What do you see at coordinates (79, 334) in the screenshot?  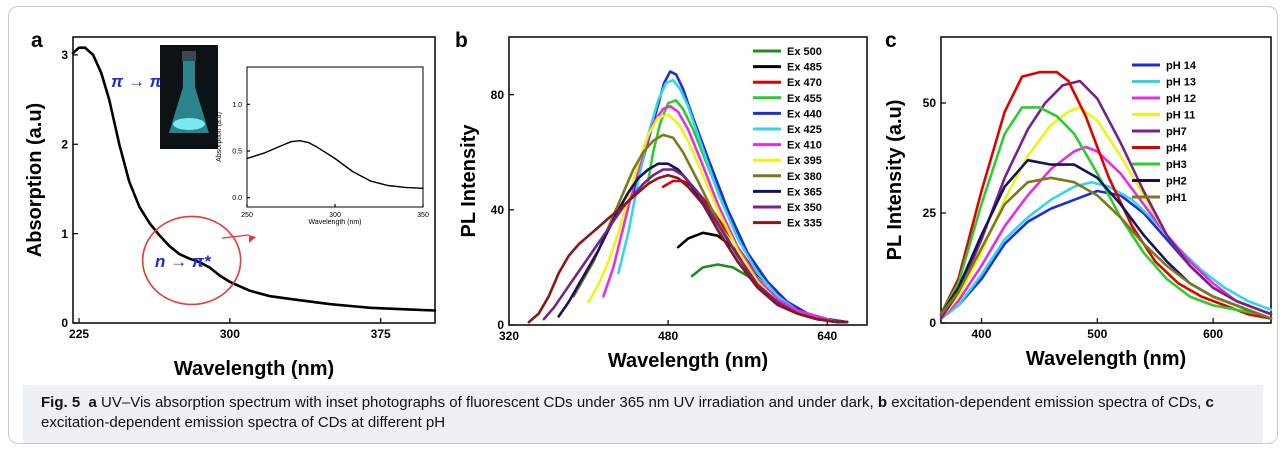 I see `a-x-tick-label: 225` at bounding box center [79, 334].